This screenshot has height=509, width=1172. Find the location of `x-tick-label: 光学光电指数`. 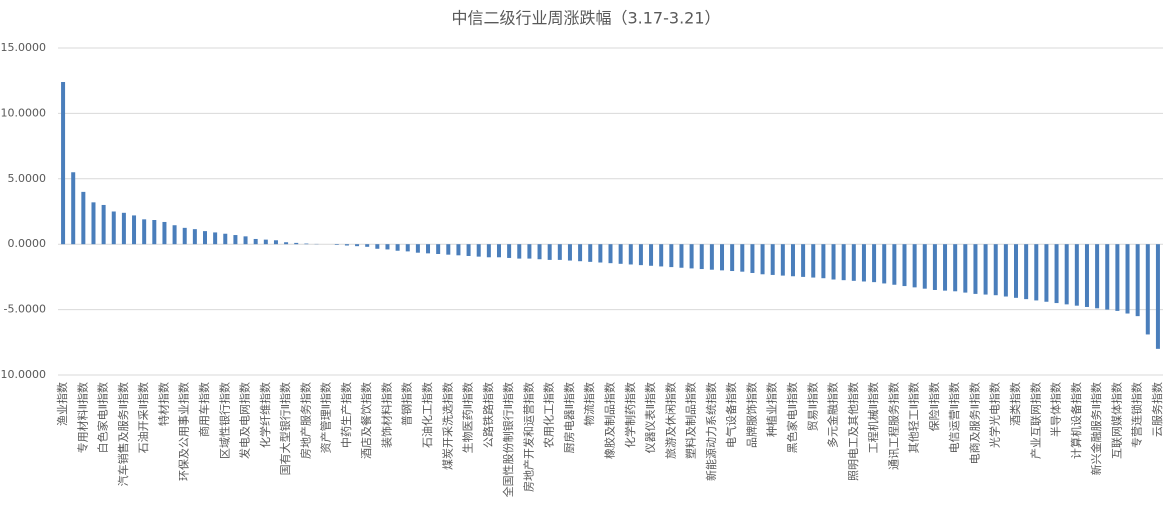

x-tick-label: 光学光电指数 is located at coordinates (995, 415).